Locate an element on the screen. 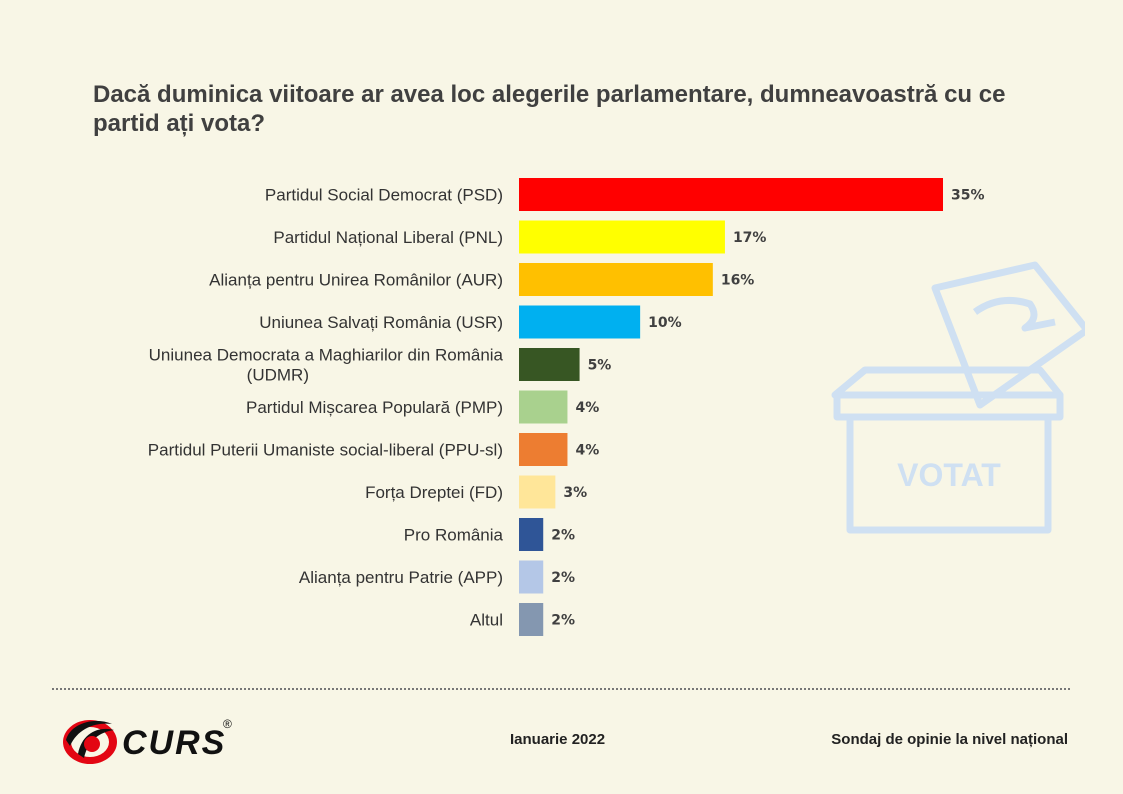 The width and height of the screenshot is (1123, 794). category-label: Alianța pentru Patrie (APP) is located at coordinates (401, 577).